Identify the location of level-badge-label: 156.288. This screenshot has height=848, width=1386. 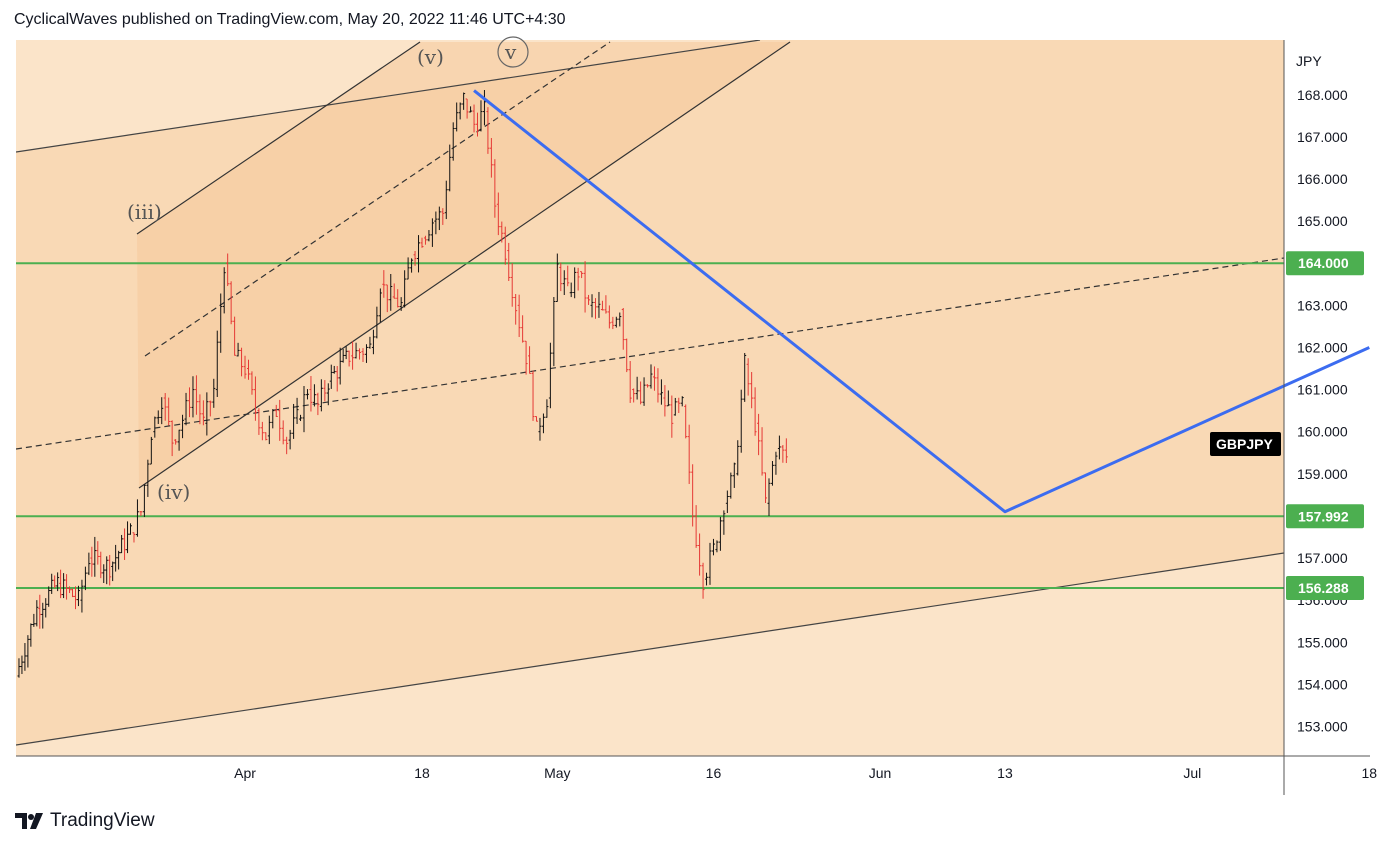
(1323, 588).